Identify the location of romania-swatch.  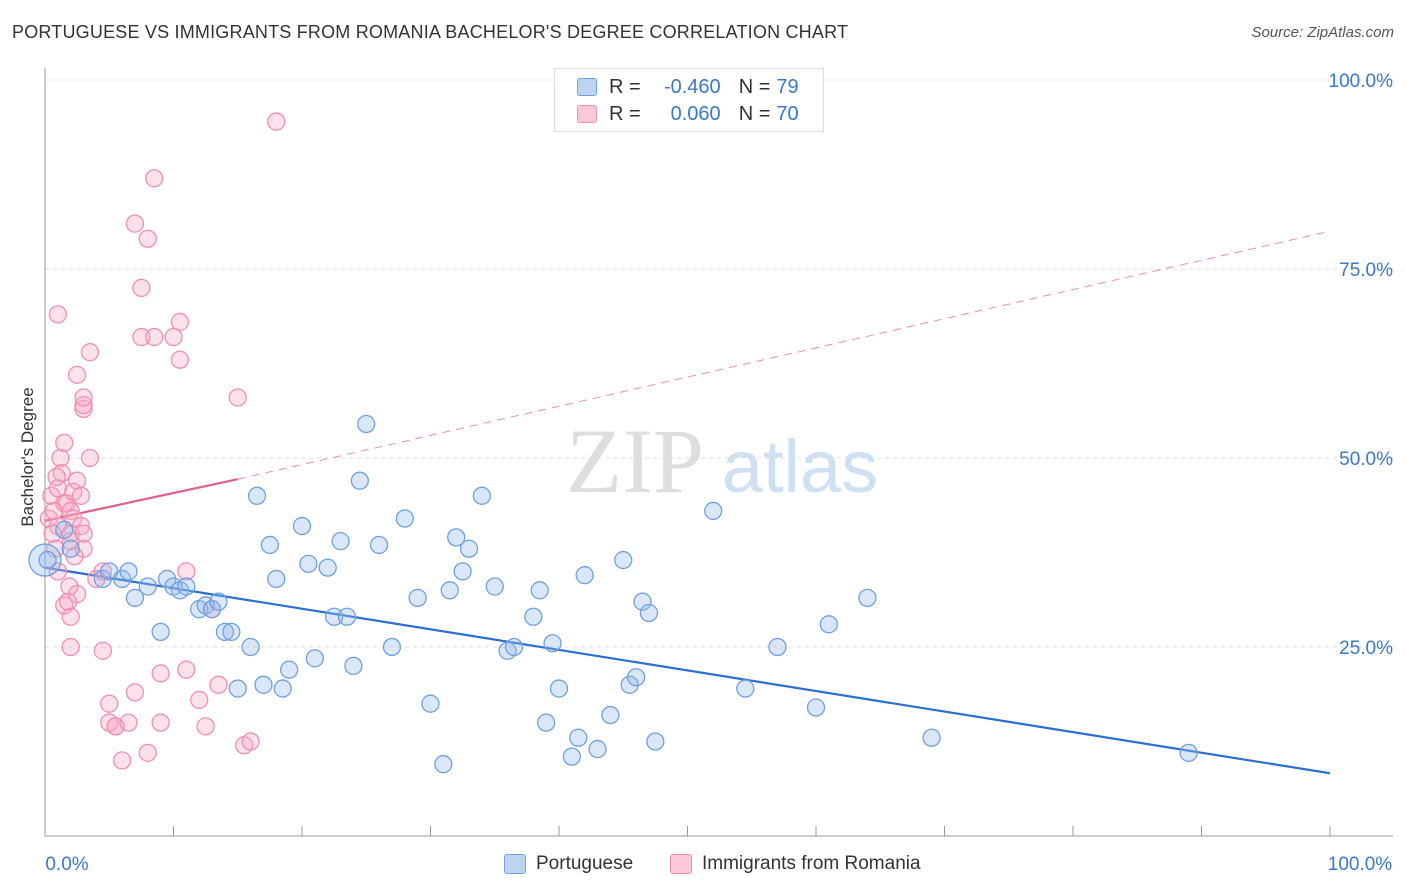
(587, 114).